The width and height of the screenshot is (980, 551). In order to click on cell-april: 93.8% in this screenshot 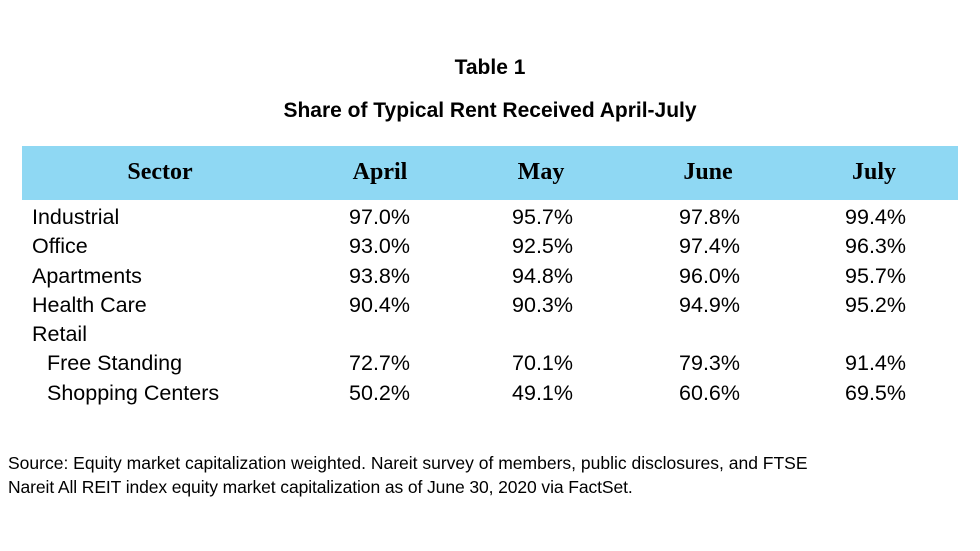, I will do `click(379, 275)`.